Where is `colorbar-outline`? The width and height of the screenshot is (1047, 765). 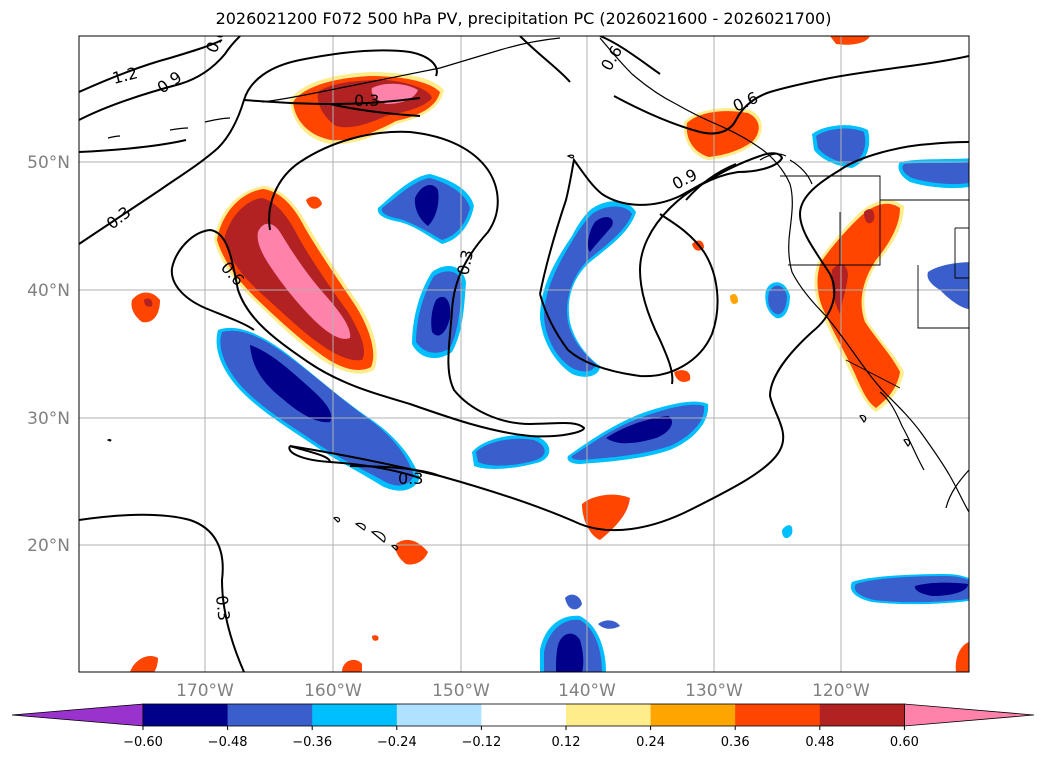 colorbar-outline is located at coordinates (523, 715).